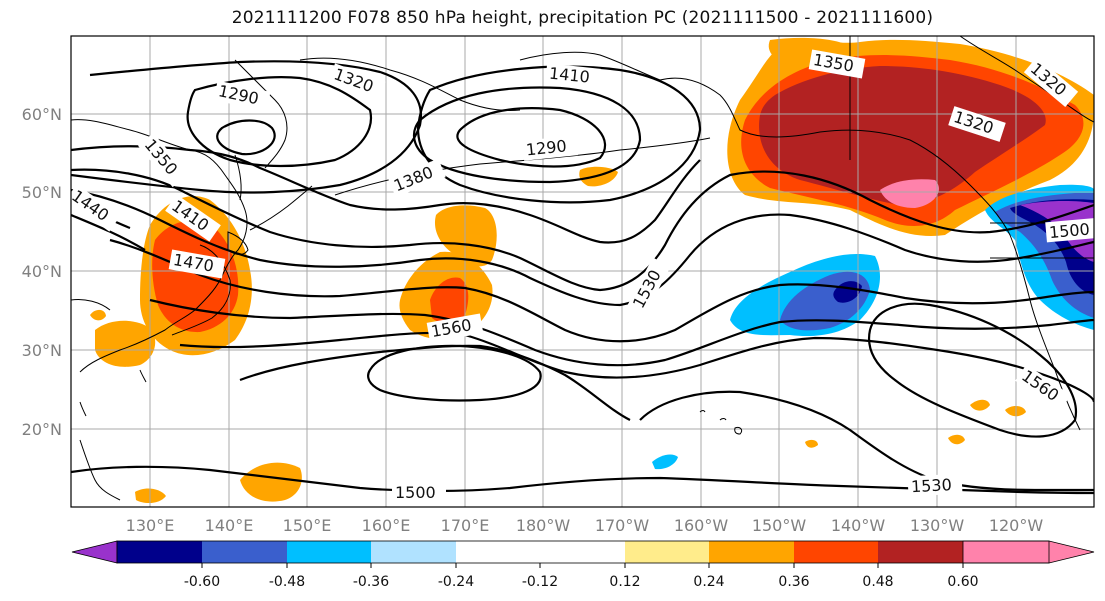  I want to click on precip-gulf-alaska-darkred, so click(902, 135).